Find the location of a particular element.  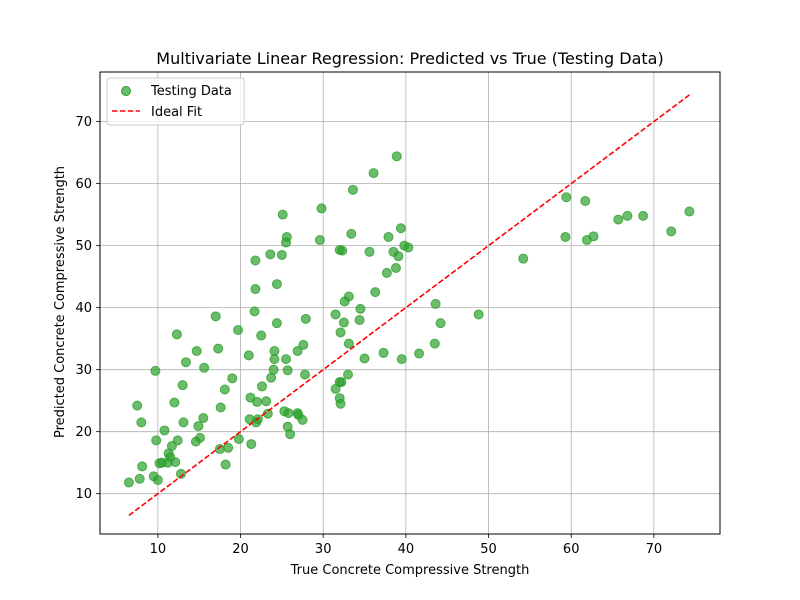

y-tick-label: 40 is located at coordinates (83, 308).